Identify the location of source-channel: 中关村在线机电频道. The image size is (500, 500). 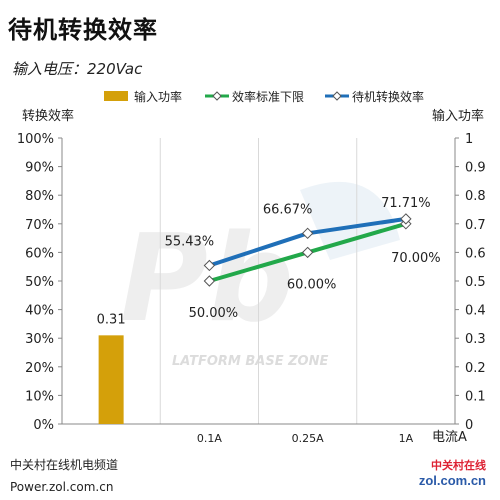
(64, 465).